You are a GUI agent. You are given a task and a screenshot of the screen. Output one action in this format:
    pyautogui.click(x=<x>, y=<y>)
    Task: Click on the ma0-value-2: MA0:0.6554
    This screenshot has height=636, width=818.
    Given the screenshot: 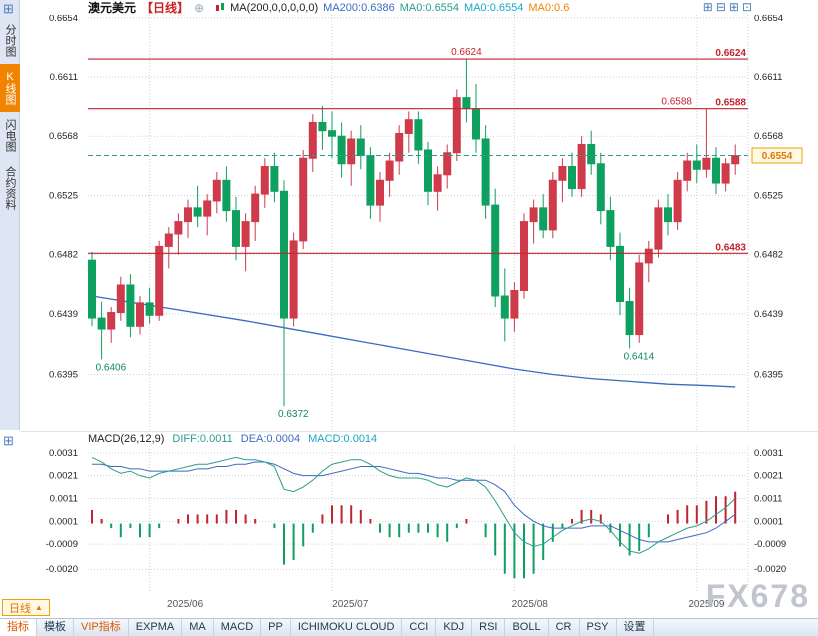 What is the action you would take?
    pyautogui.click(x=494, y=7)
    